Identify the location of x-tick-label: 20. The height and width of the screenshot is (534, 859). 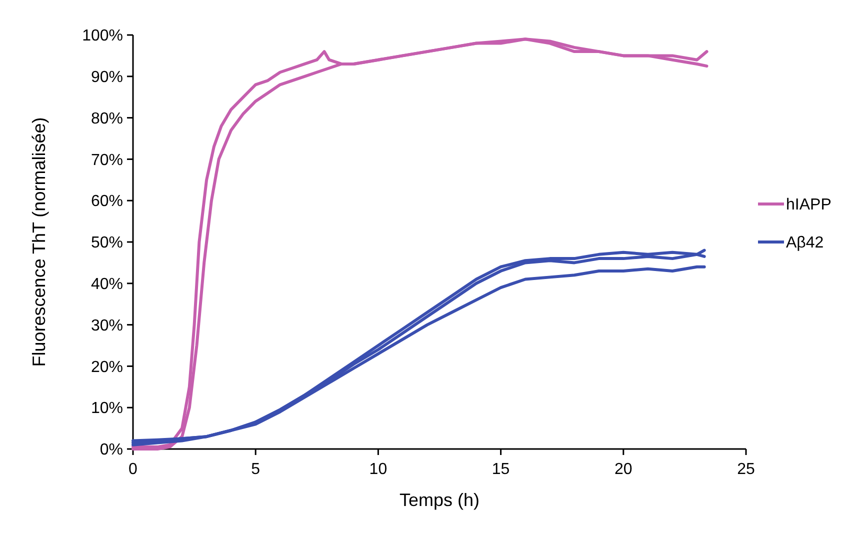
(623, 469).